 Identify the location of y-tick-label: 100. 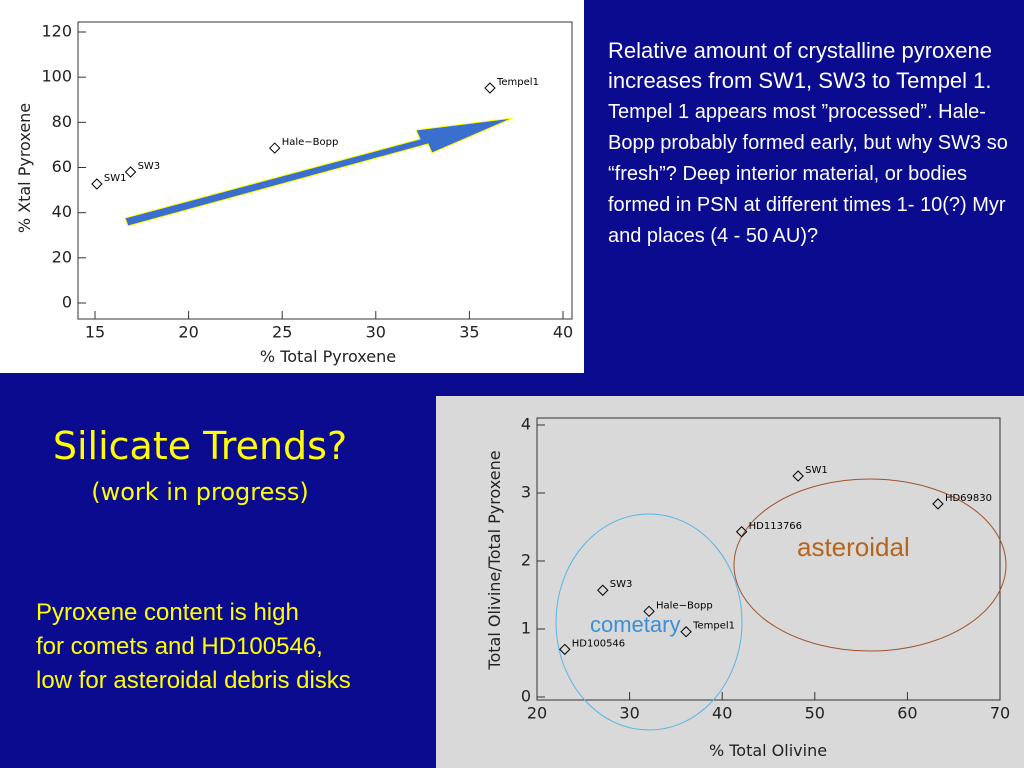
(56, 76).